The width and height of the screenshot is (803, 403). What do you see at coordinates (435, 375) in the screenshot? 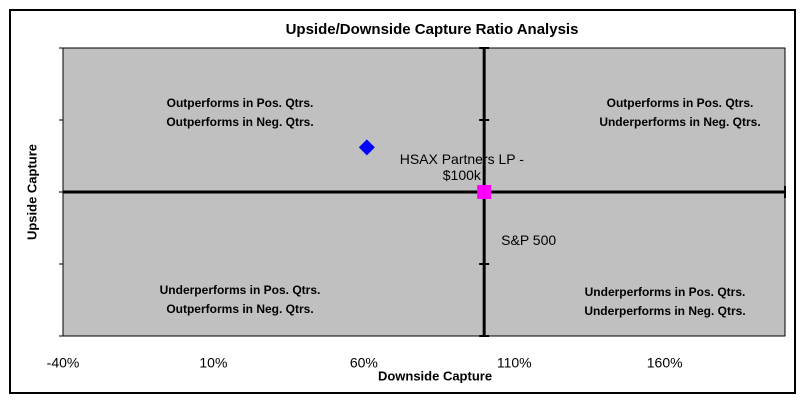
I see `x-axis-label: Downside Capture` at bounding box center [435, 375].